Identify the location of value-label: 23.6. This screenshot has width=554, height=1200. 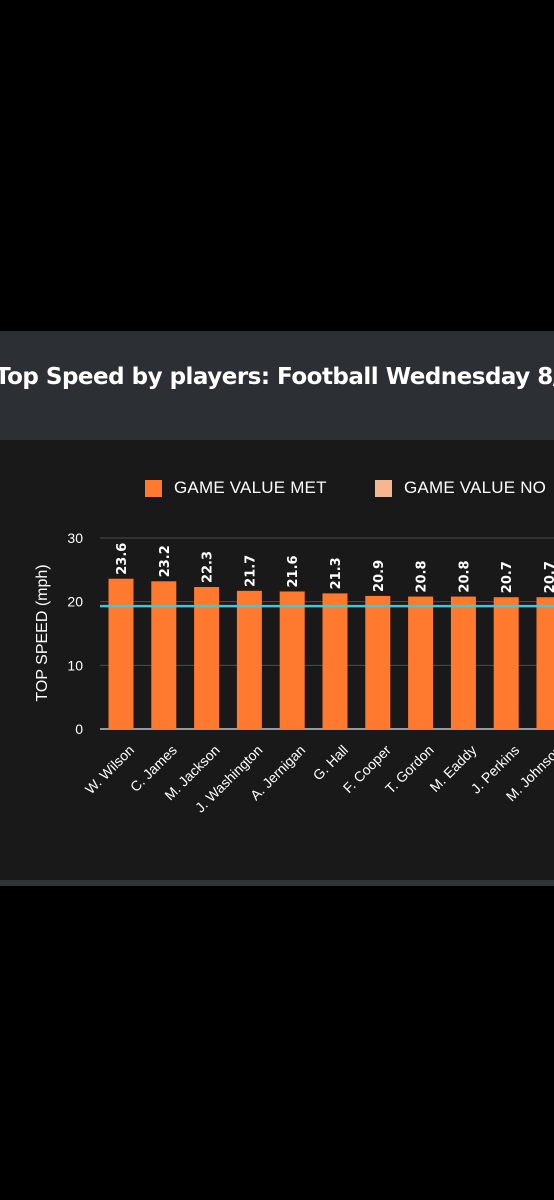
(122, 559).